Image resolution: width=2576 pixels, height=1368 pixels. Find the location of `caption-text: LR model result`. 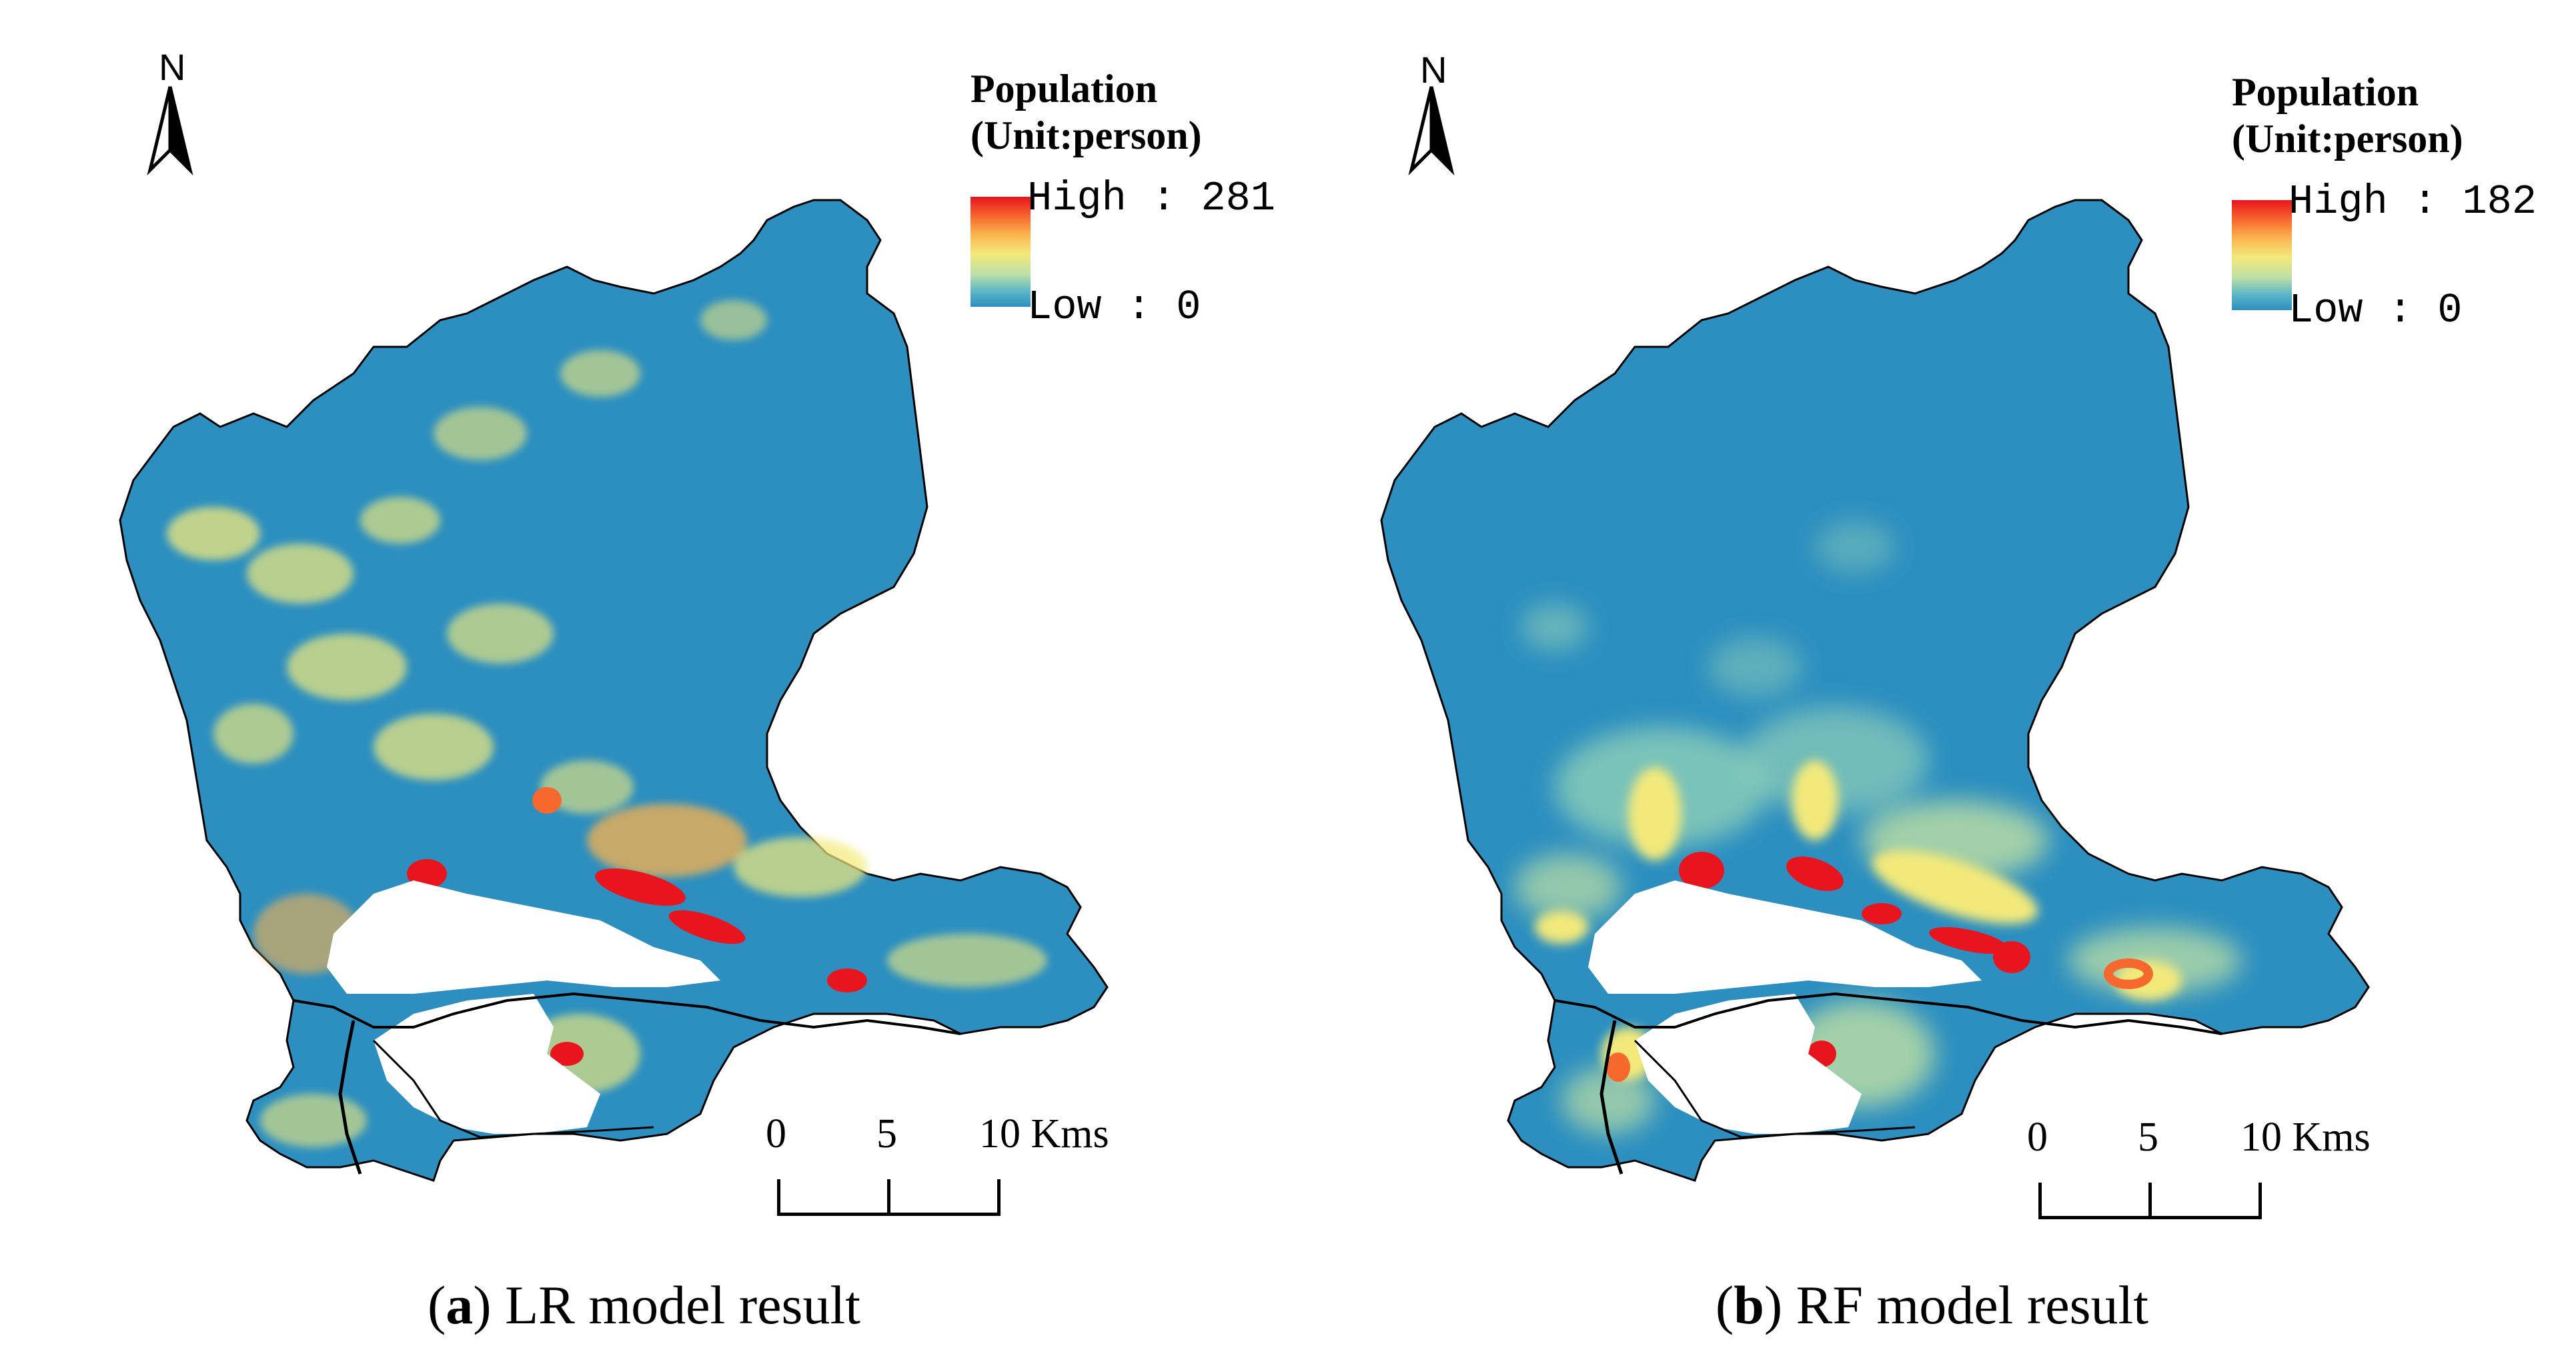

caption-text: LR model result is located at coordinates (676, 1305).